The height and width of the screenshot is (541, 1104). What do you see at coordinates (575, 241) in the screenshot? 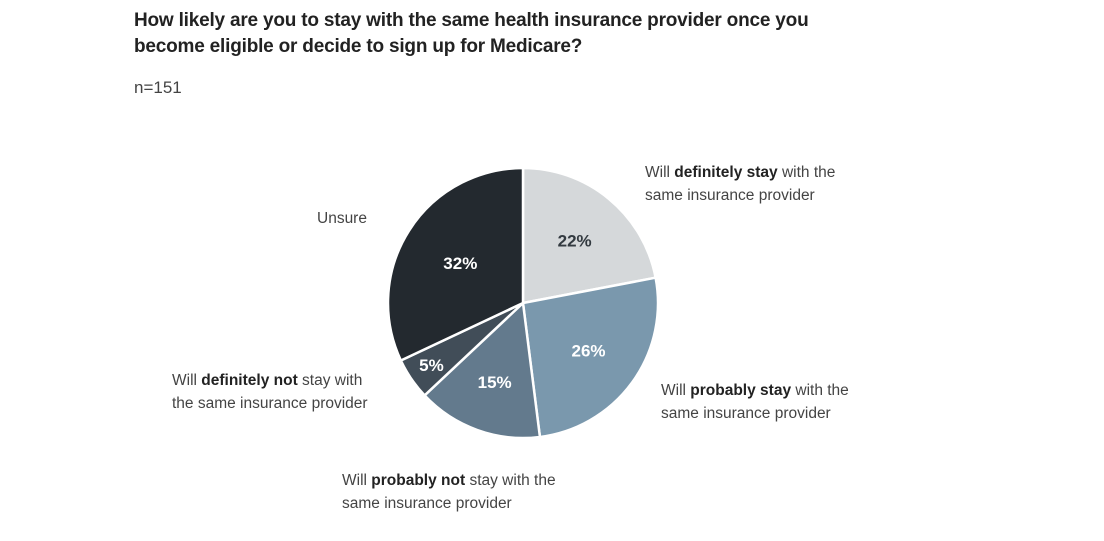
I see `data-label: 22%` at bounding box center [575, 241].